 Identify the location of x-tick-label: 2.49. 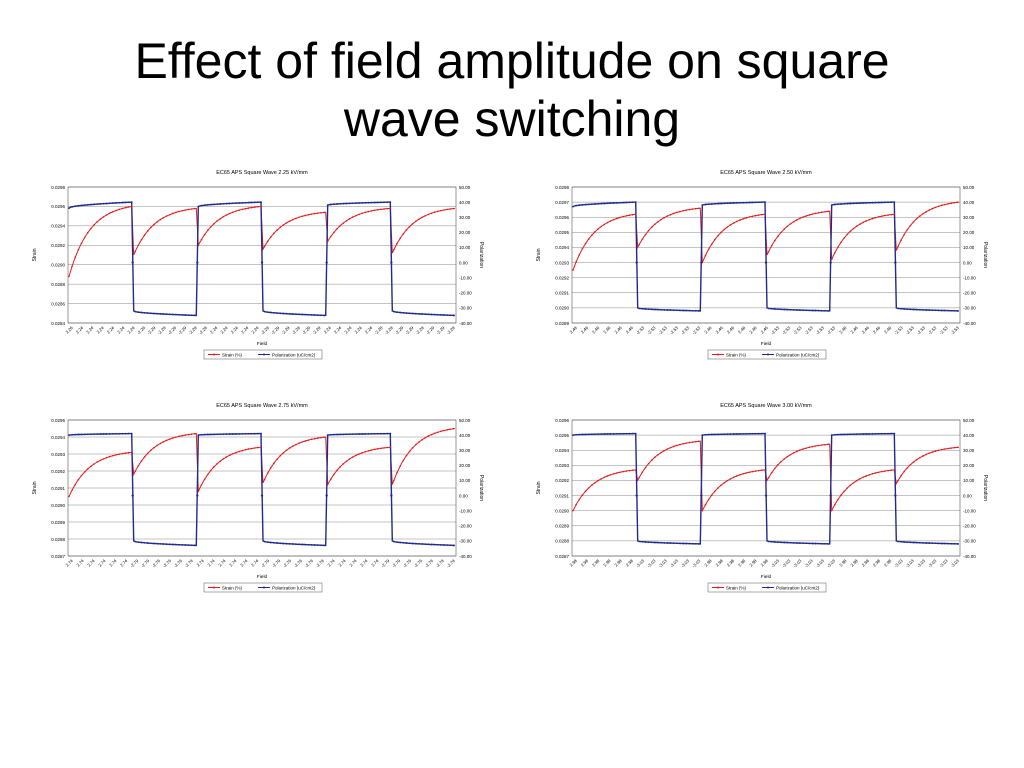
(574, 330).